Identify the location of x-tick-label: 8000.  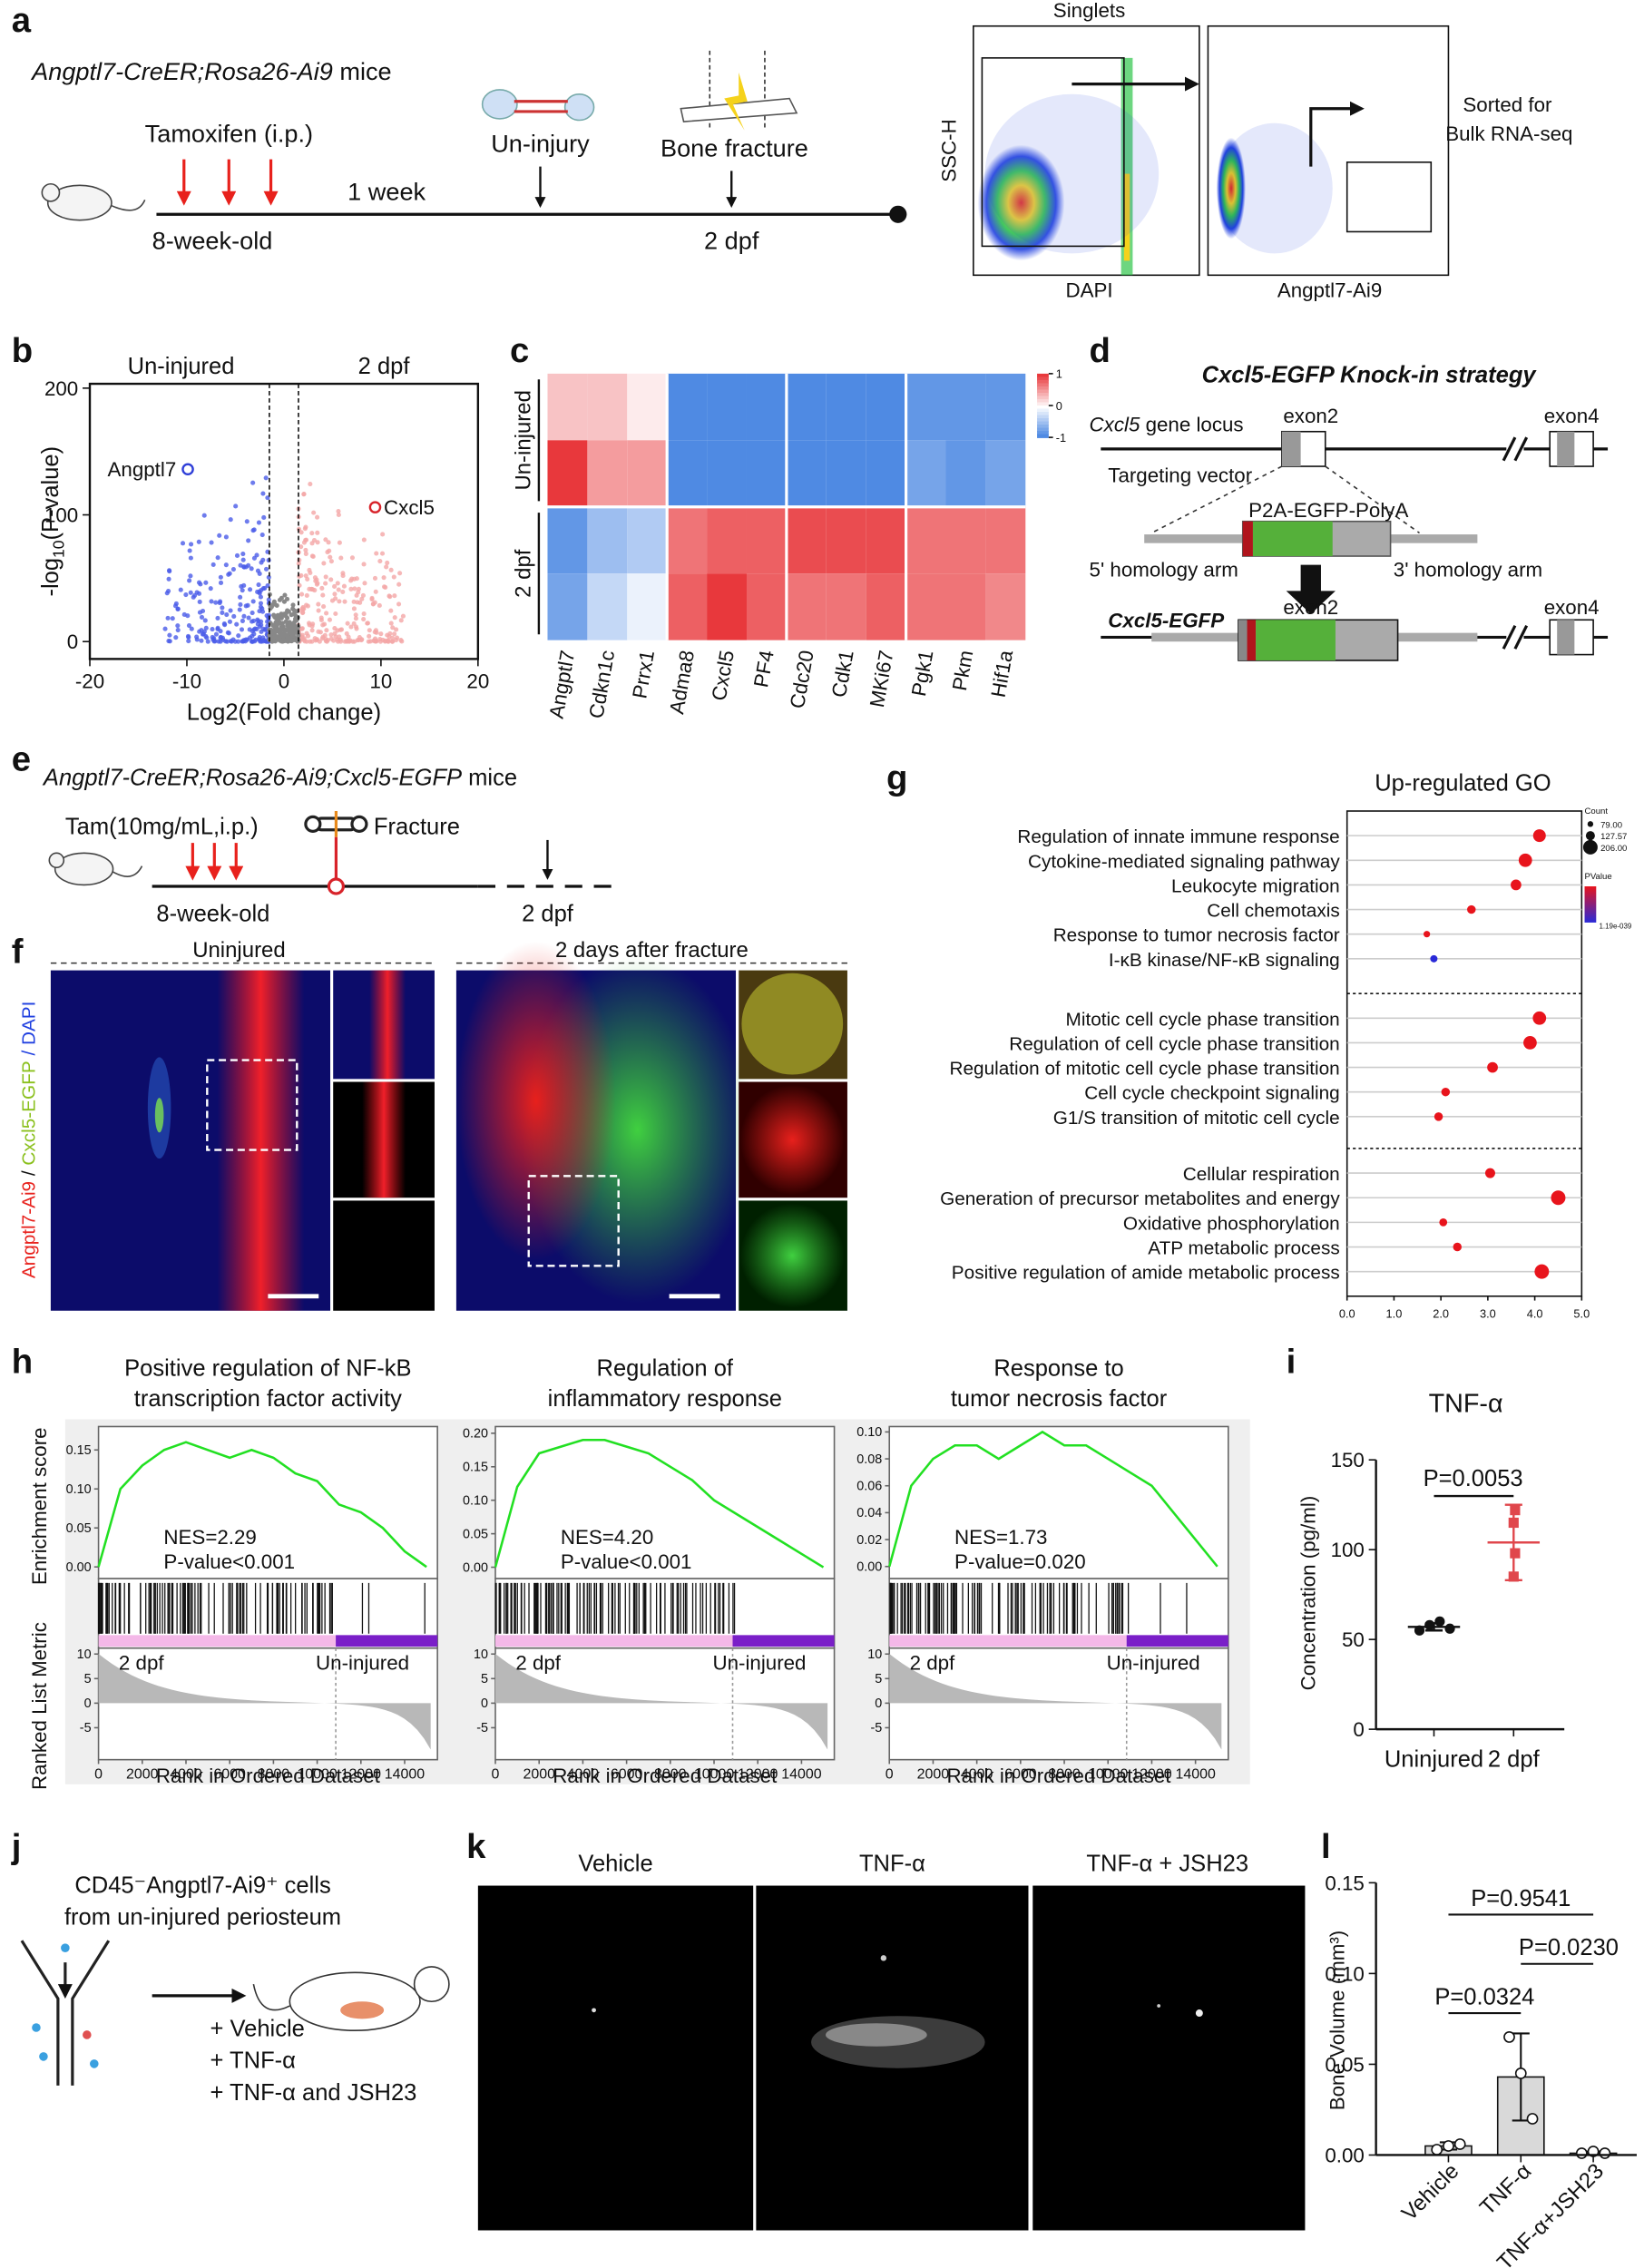
(1065, 1774).